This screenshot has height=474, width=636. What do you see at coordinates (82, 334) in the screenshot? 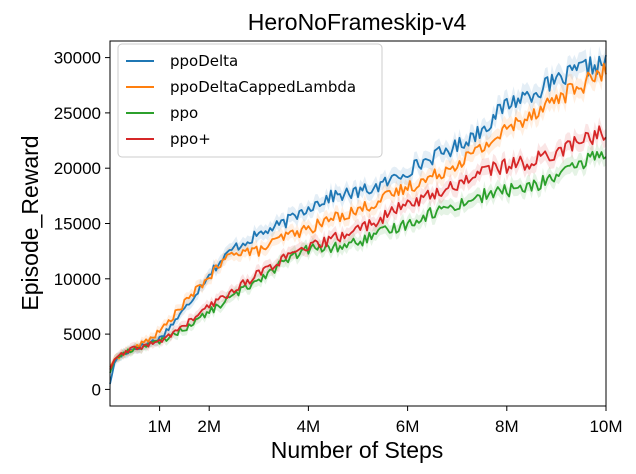
I see `y-tick-label: 5000` at bounding box center [82, 334].